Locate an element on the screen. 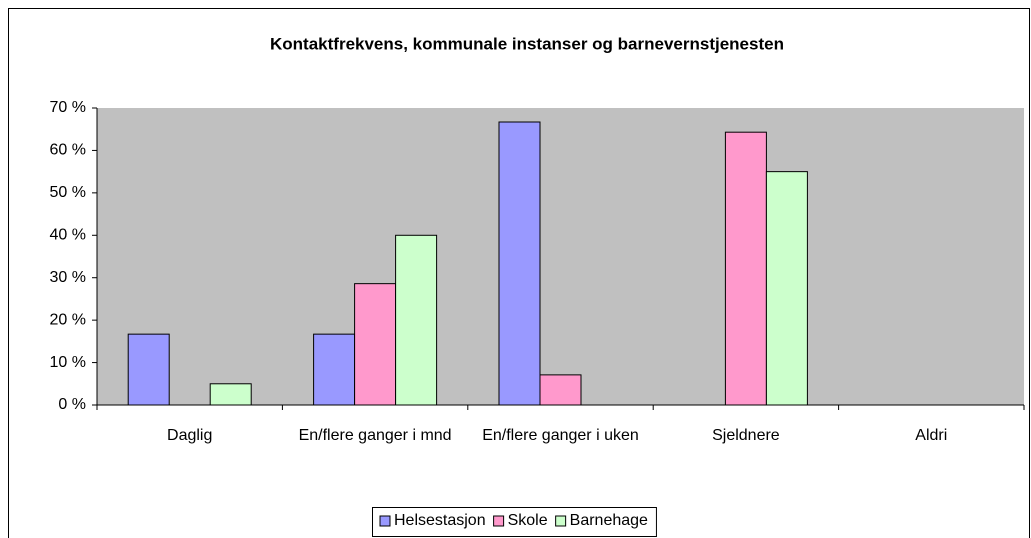 Image resolution: width=1031 pixels, height=538 pixels. legend: Helsestasjon Skole Barnehage is located at coordinates (514, 522).